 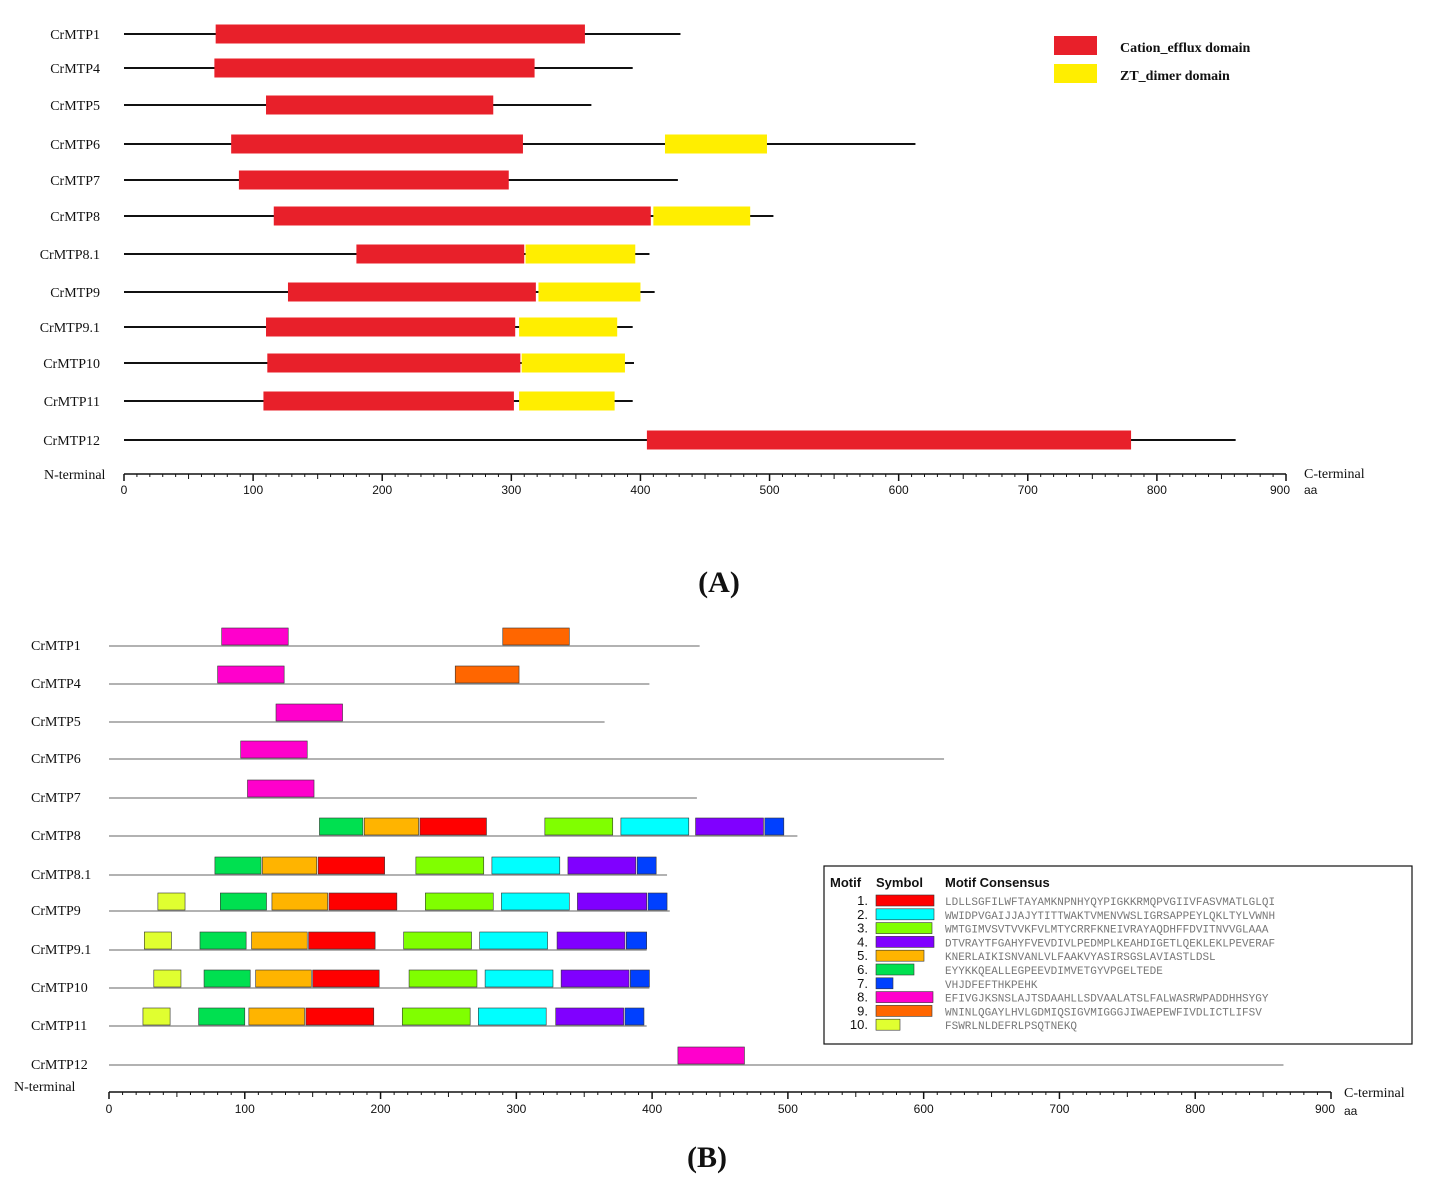 What do you see at coordinates (991, 986) in the screenshot?
I see `motif-consensus: VHJDFEFTHKPEHK` at bounding box center [991, 986].